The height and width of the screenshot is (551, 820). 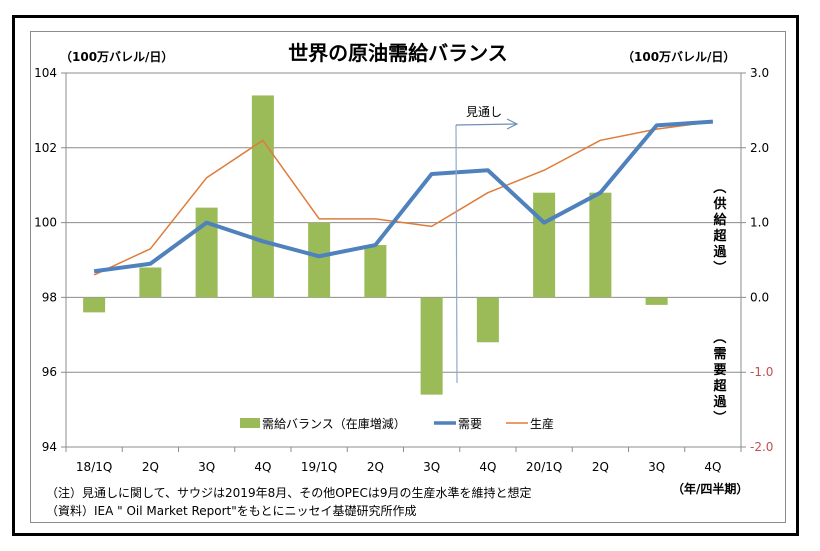 What do you see at coordinates (542, 423) in the screenshot?
I see `legend-label-production: 生産` at bounding box center [542, 423].